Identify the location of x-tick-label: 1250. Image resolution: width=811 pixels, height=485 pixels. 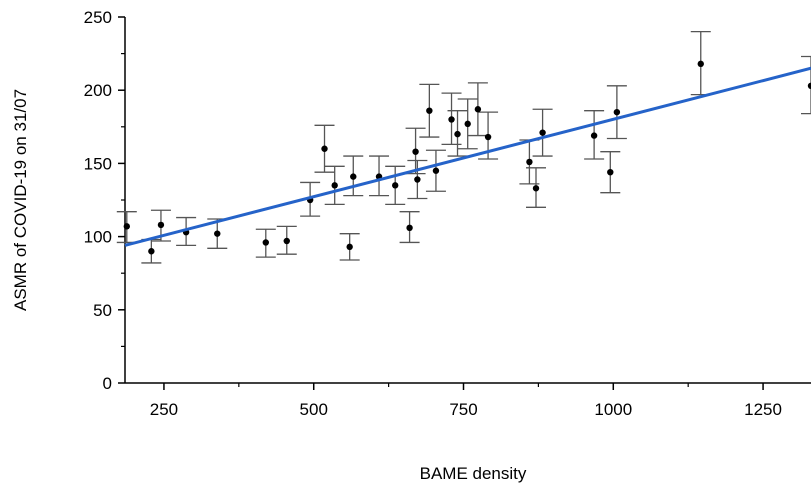
(763, 409).